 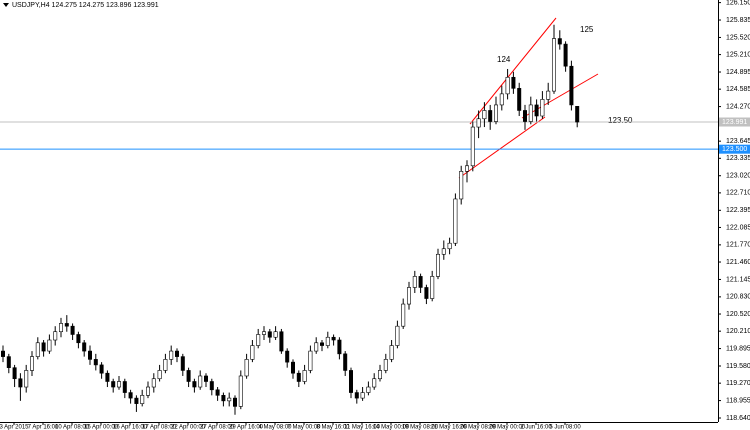 I want to click on y-tick-label: 126.150, so click(x=738, y=3).